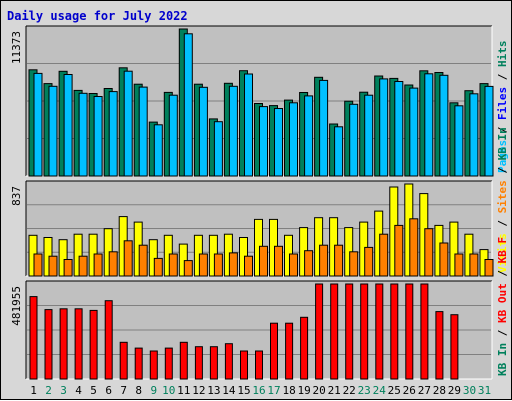 The width and height of the screenshot is (512, 401). What do you see at coordinates (16, 196) in the screenshot?
I see `panel-visits_sites-max-label: 837` at bounding box center [16, 196].